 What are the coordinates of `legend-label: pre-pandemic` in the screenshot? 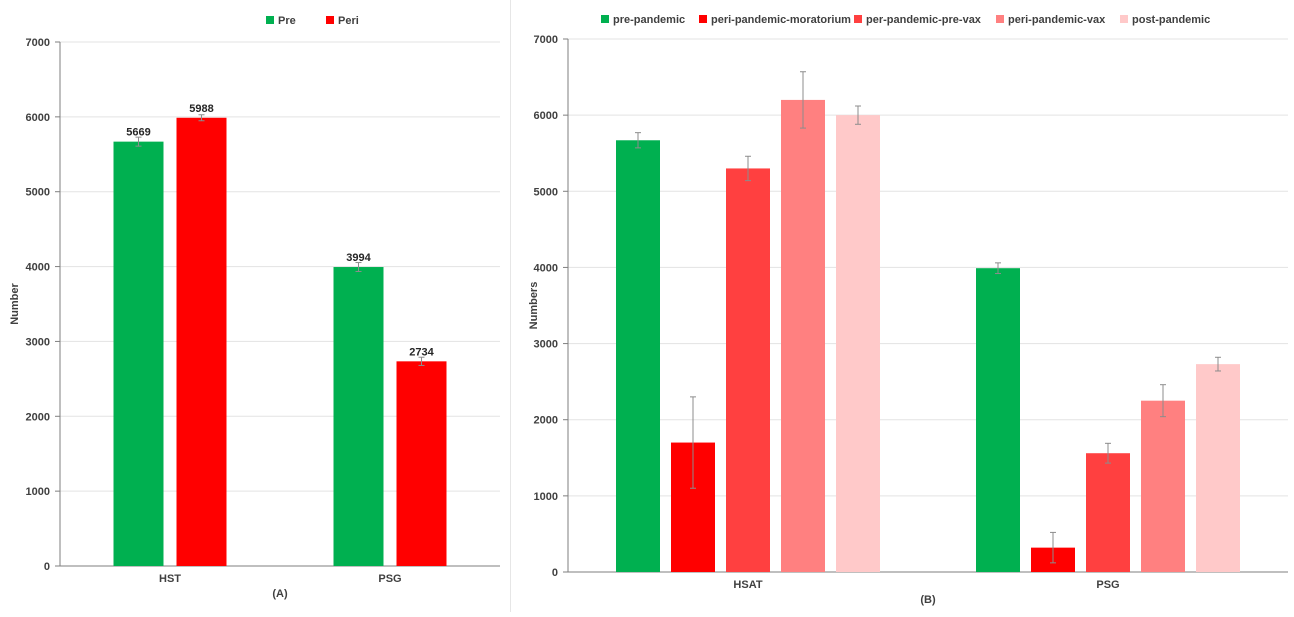 It's located at (649, 20).